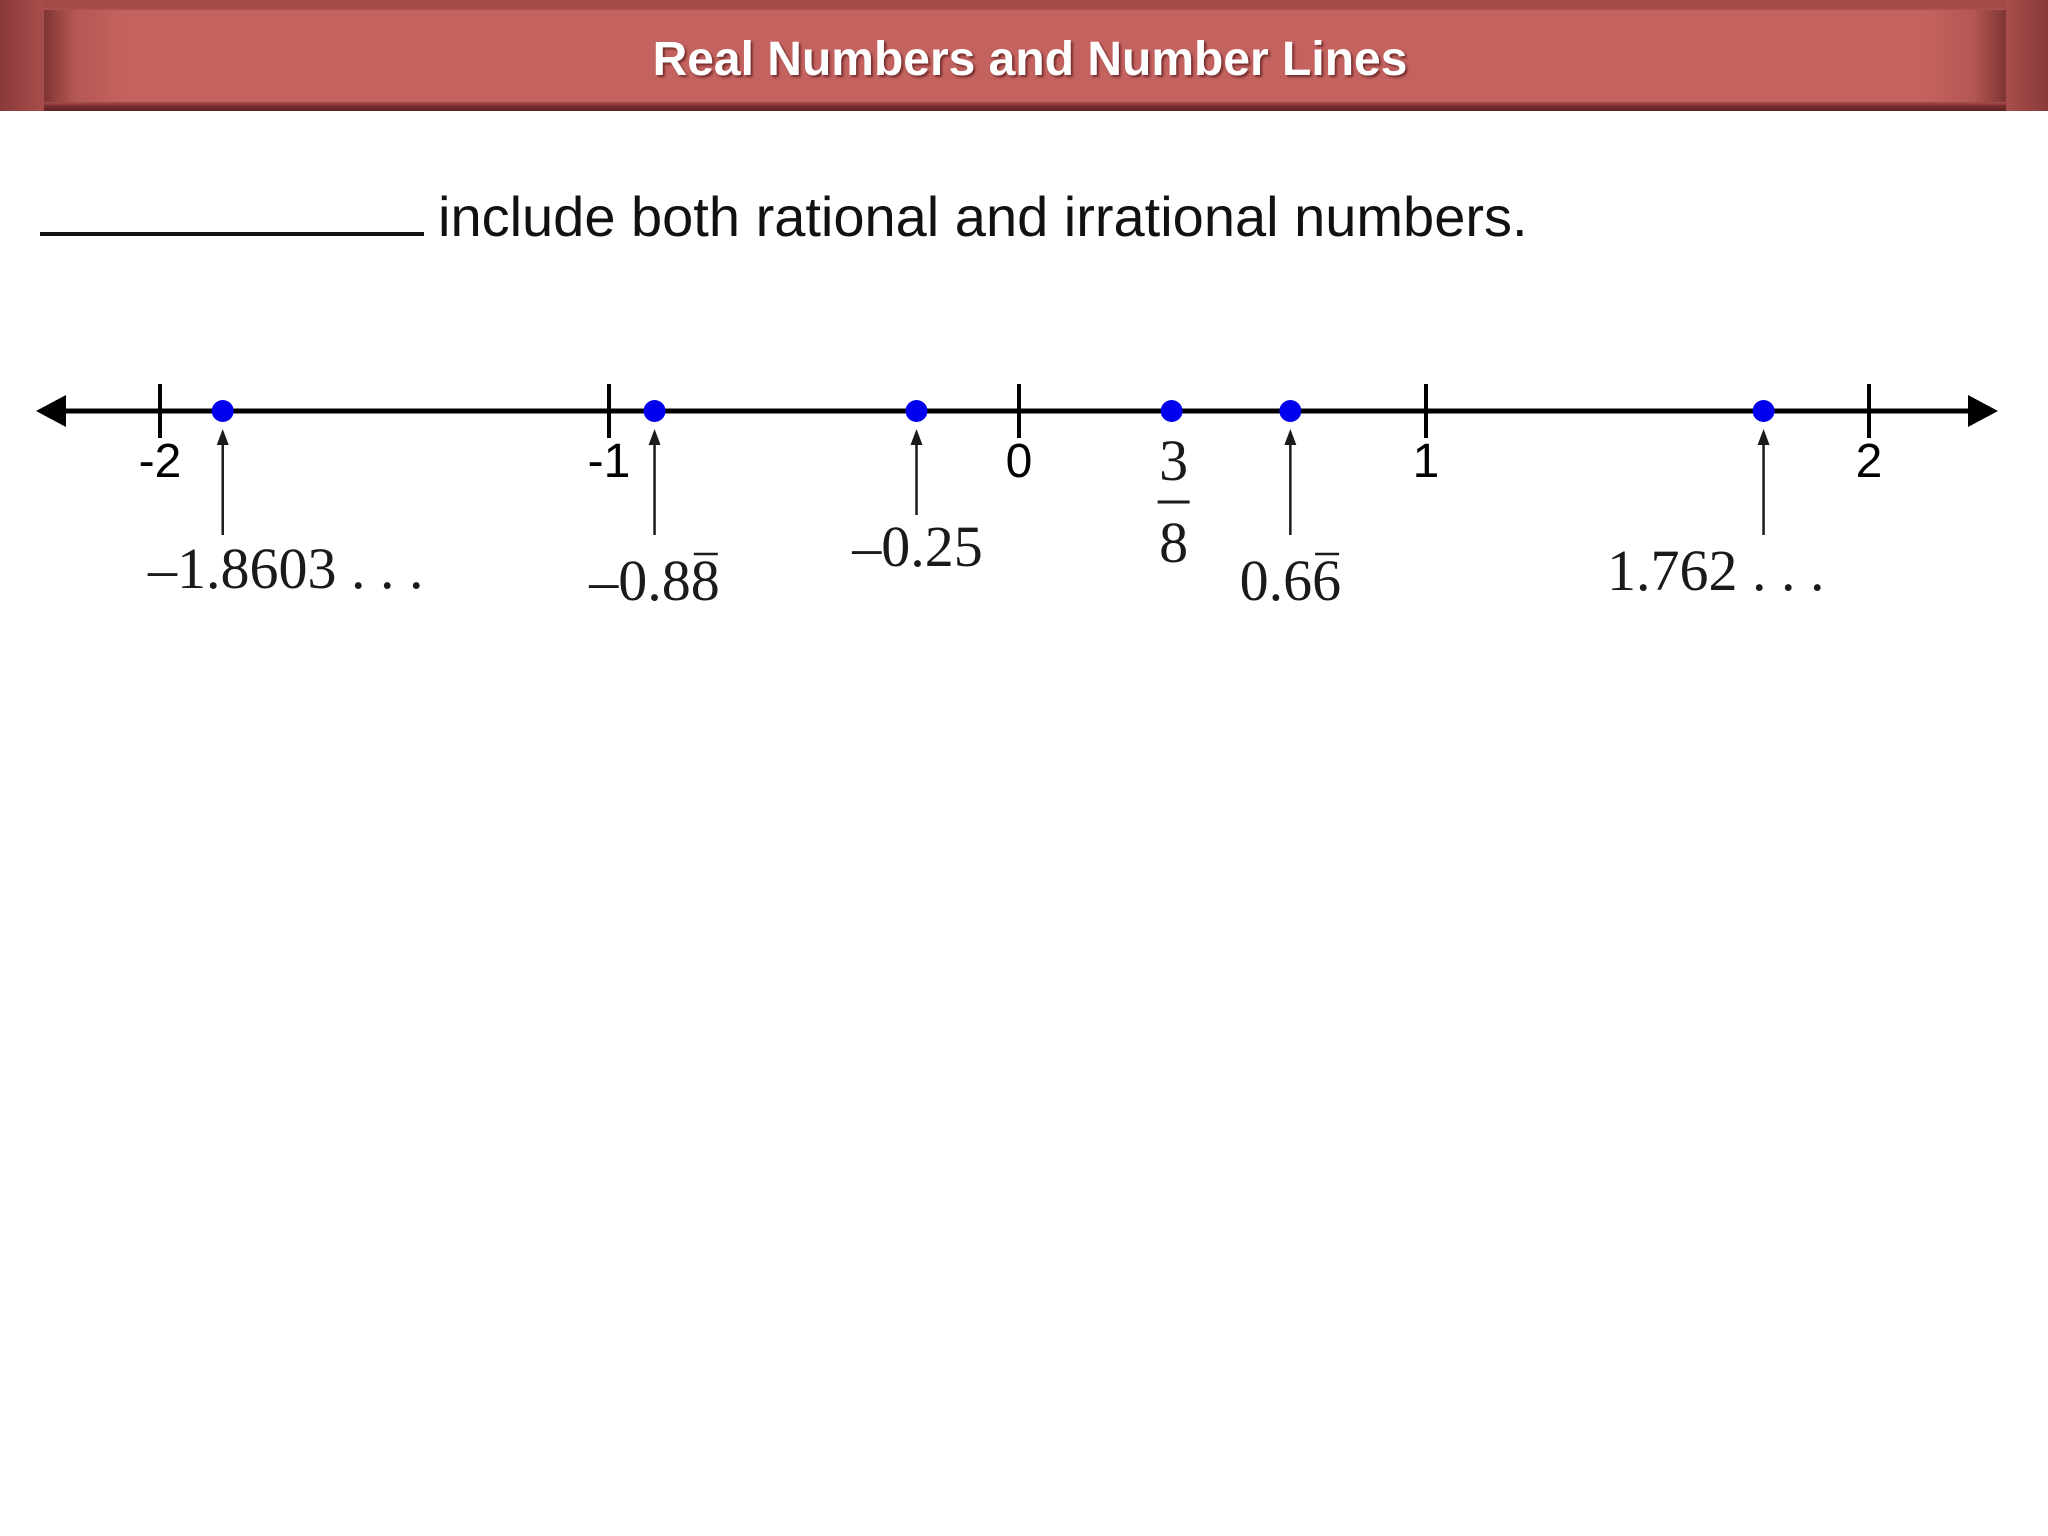 The image size is (2048, 1536). I want to click on point-value-label: –0.88, so click(654, 580).